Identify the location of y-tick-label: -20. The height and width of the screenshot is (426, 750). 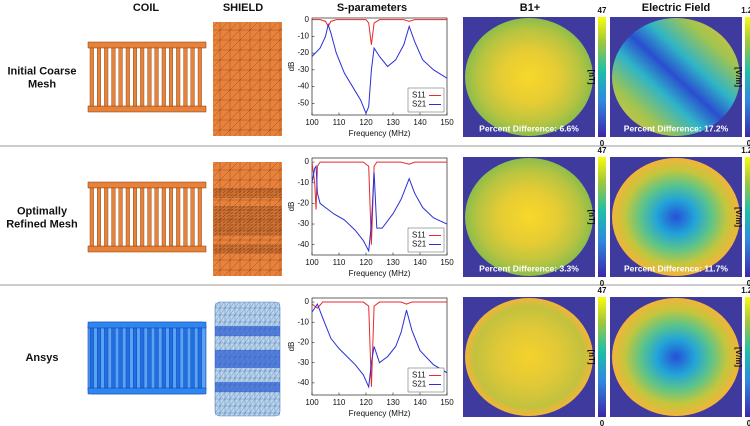
(303, 203).